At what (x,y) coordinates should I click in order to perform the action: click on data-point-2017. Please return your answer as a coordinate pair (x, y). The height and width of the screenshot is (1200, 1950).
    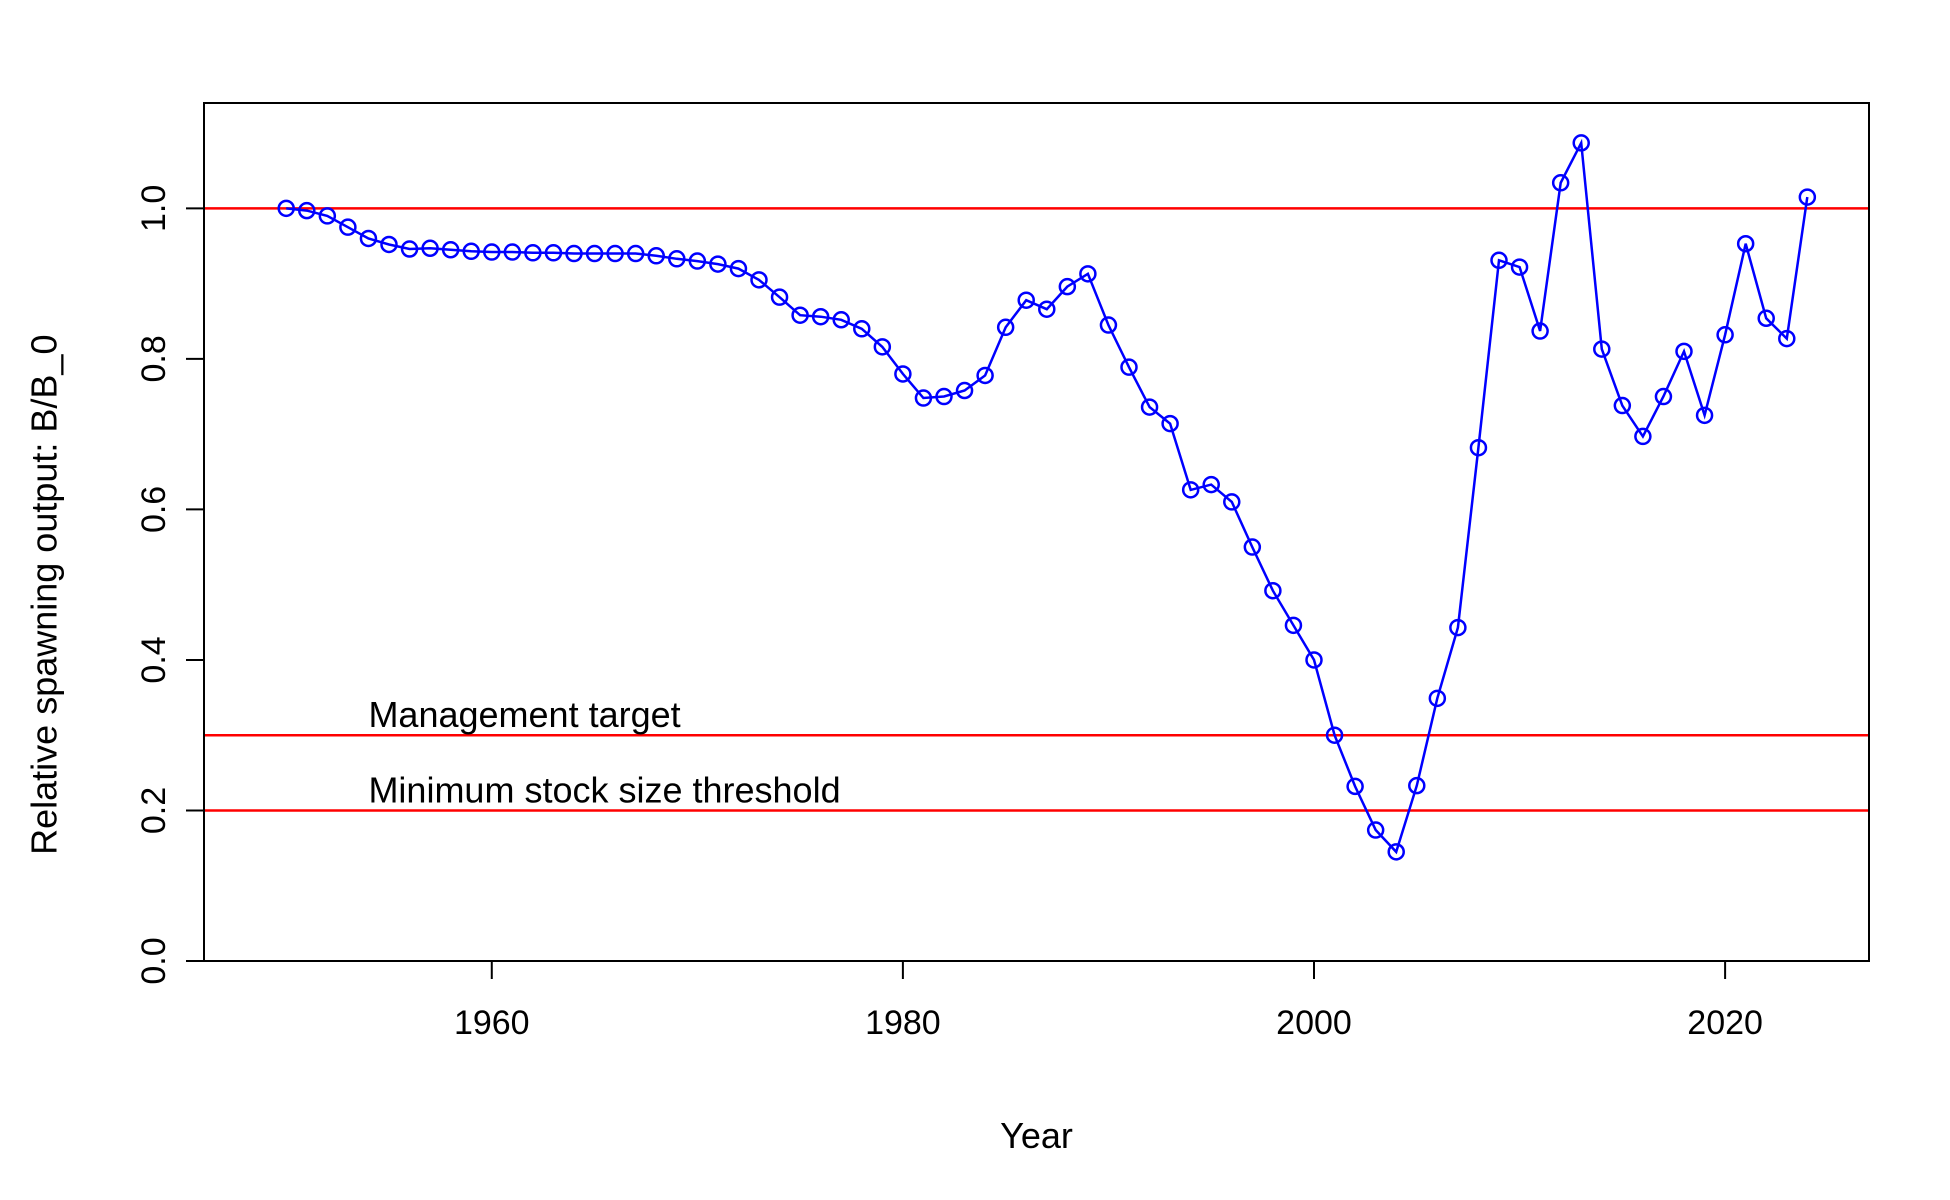
    Looking at the image, I should click on (1663, 396).